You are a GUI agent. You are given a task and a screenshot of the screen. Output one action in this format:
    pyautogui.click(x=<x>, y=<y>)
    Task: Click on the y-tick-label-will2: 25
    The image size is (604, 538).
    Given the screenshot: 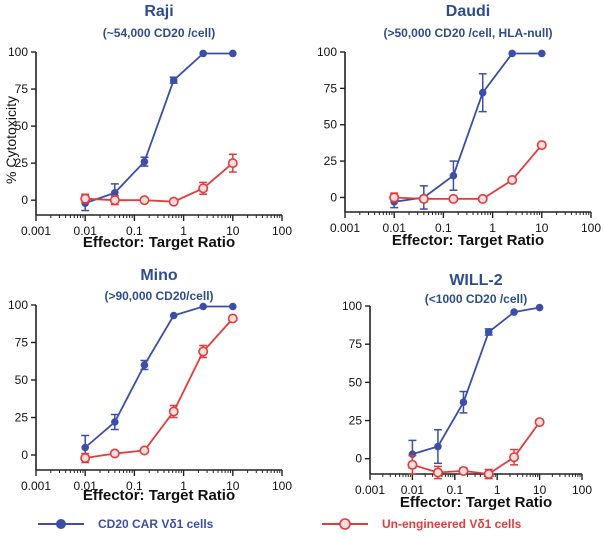 What is the action you would take?
    pyautogui.click(x=356, y=421)
    